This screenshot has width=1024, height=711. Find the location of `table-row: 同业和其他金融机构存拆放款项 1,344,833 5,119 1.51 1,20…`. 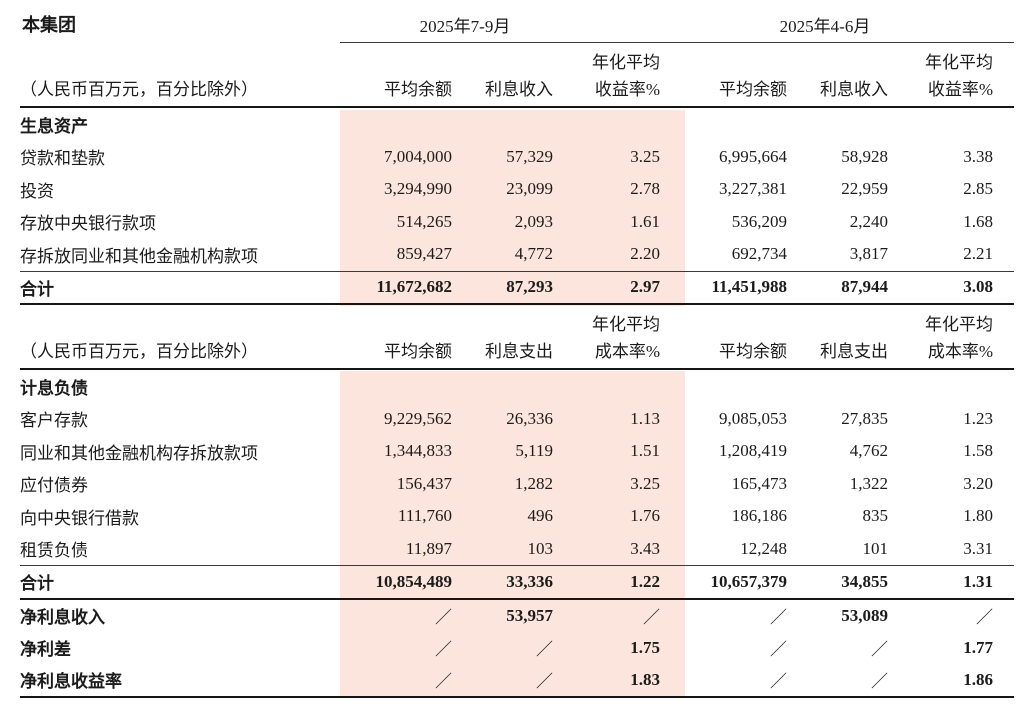

table-row: 同业和其他金融机构存拆放款项 1,344,833 5,119 1.51 1,20… is located at coordinates (517, 451).